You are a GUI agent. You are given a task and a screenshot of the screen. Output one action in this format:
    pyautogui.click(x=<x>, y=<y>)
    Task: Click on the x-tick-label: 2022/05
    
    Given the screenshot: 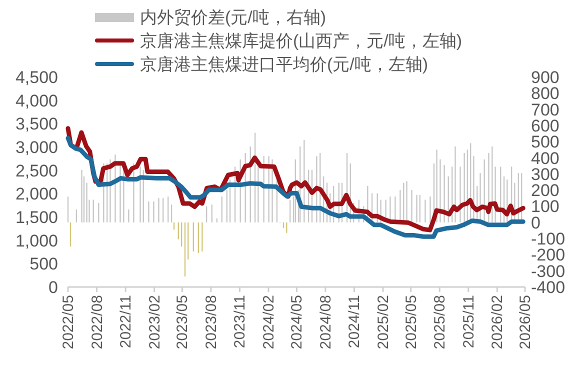 What is the action you would take?
    pyautogui.click(x=68, y=322)
    